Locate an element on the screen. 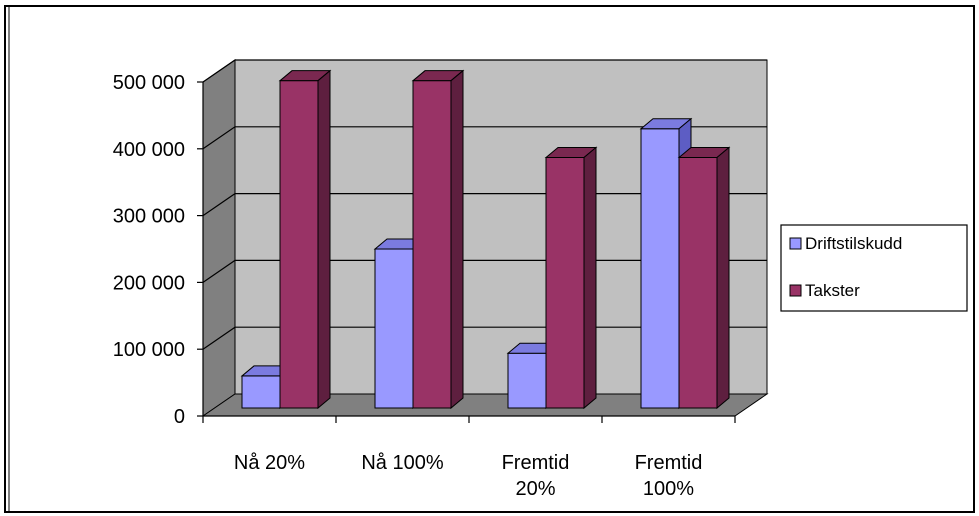  y-tick-label: 400 000 is located at coordinates (149, 150).